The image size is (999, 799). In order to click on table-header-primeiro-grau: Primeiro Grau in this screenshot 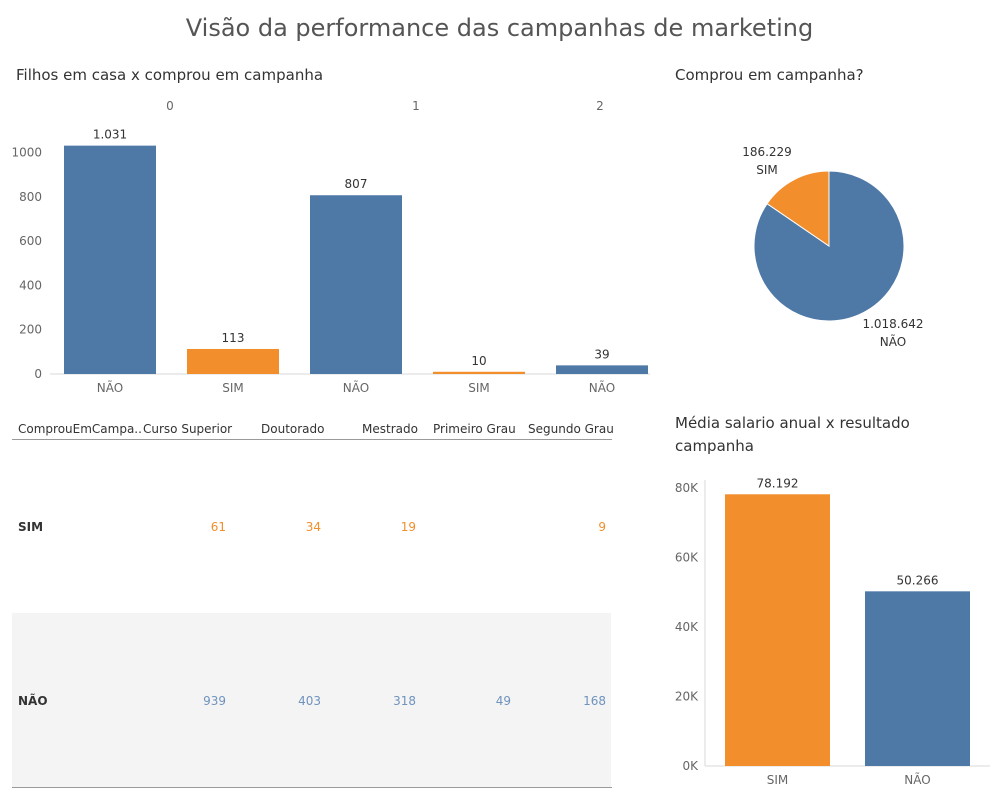, I will do `click(474, 429)`.